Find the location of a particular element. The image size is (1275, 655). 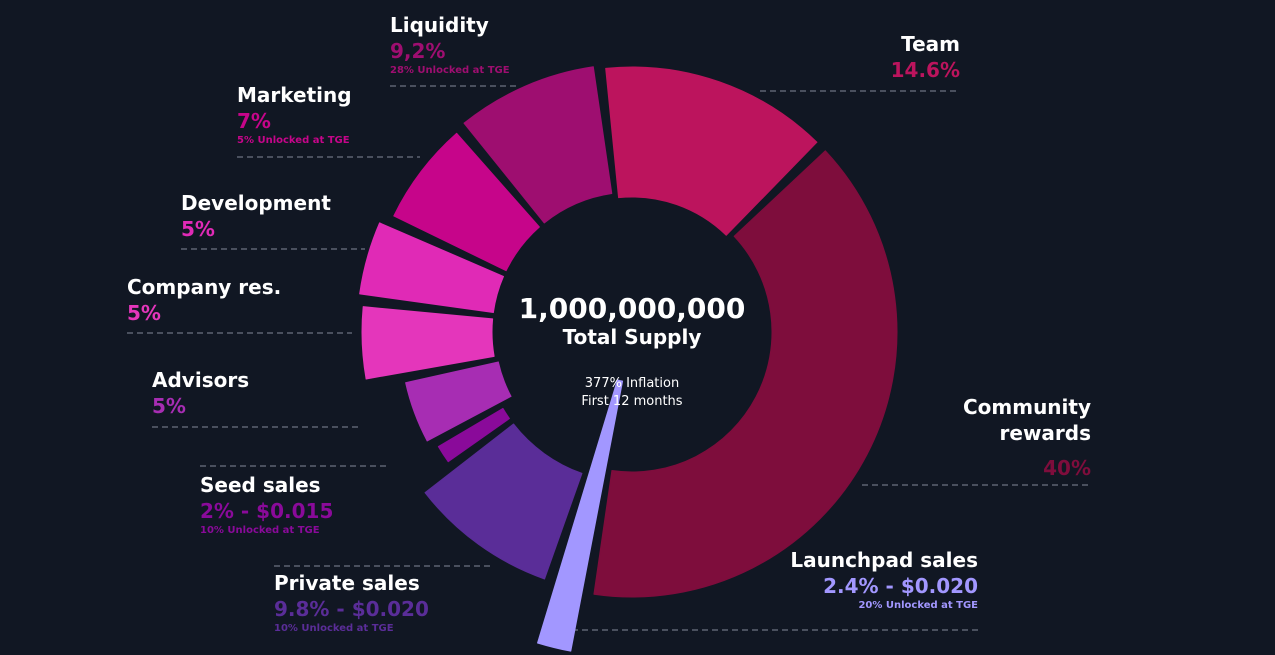

slice-liquidity is located at coordinates (538, 145).